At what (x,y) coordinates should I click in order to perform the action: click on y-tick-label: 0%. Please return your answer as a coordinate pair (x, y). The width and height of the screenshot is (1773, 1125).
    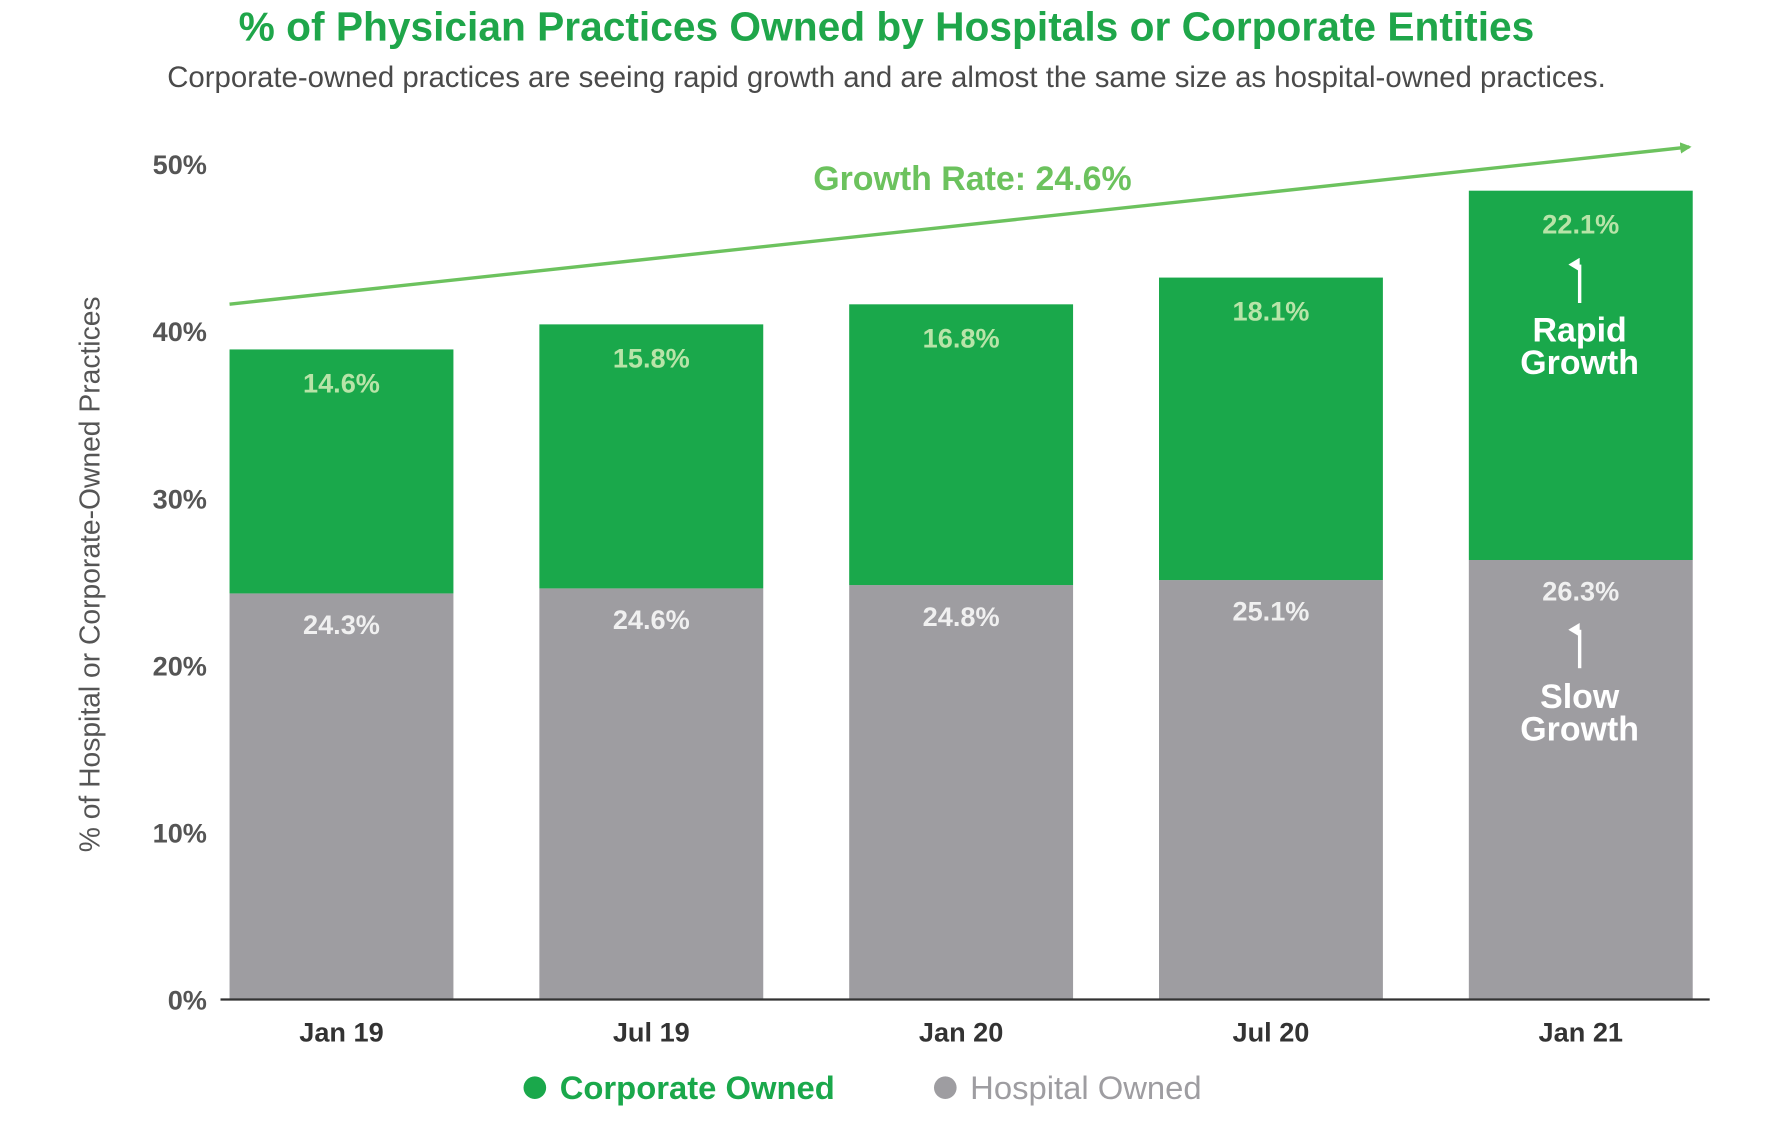
    Looking at the image, I should click on (187, 1000).